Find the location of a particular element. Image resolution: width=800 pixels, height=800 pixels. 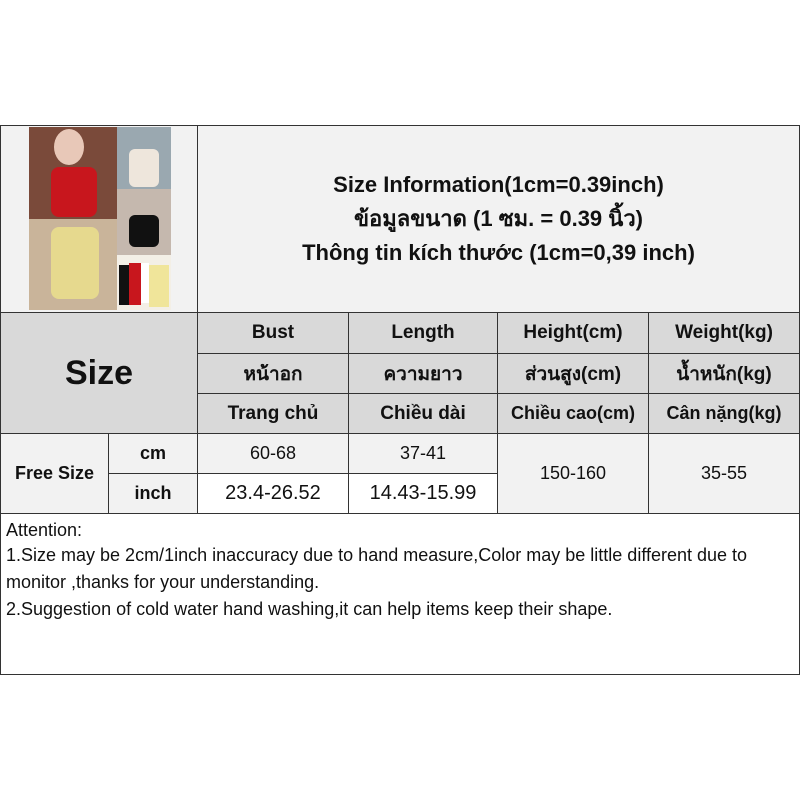

size-header: Size is located at coordinates (99, 373).